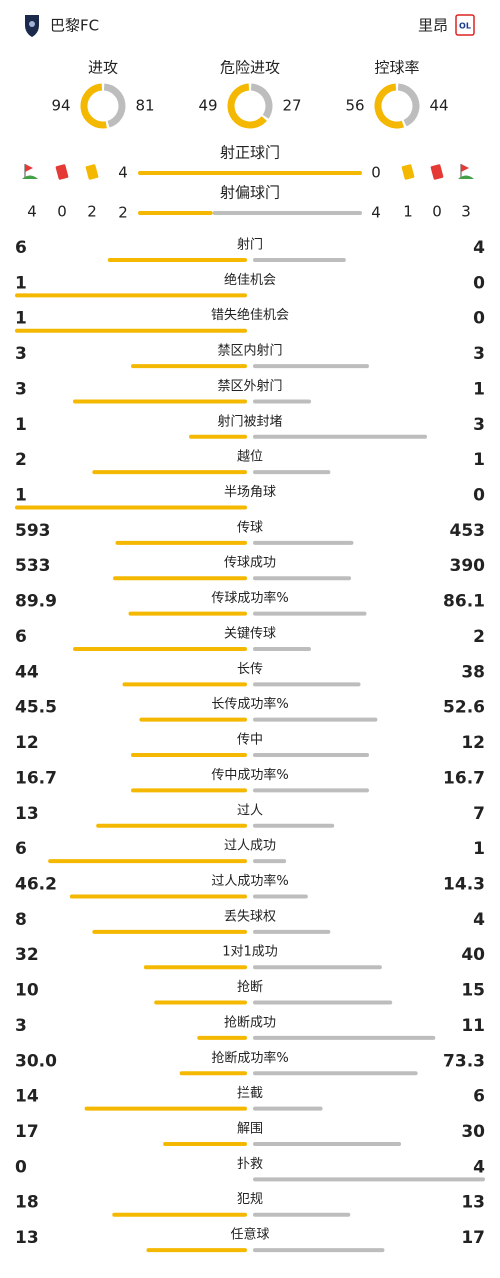 Image resolution: width=500 pixels, height=1278 pixels. Describe the element at coordinates (36, 708) in the screenshot. I see `stat-home: 45.5` at that location.